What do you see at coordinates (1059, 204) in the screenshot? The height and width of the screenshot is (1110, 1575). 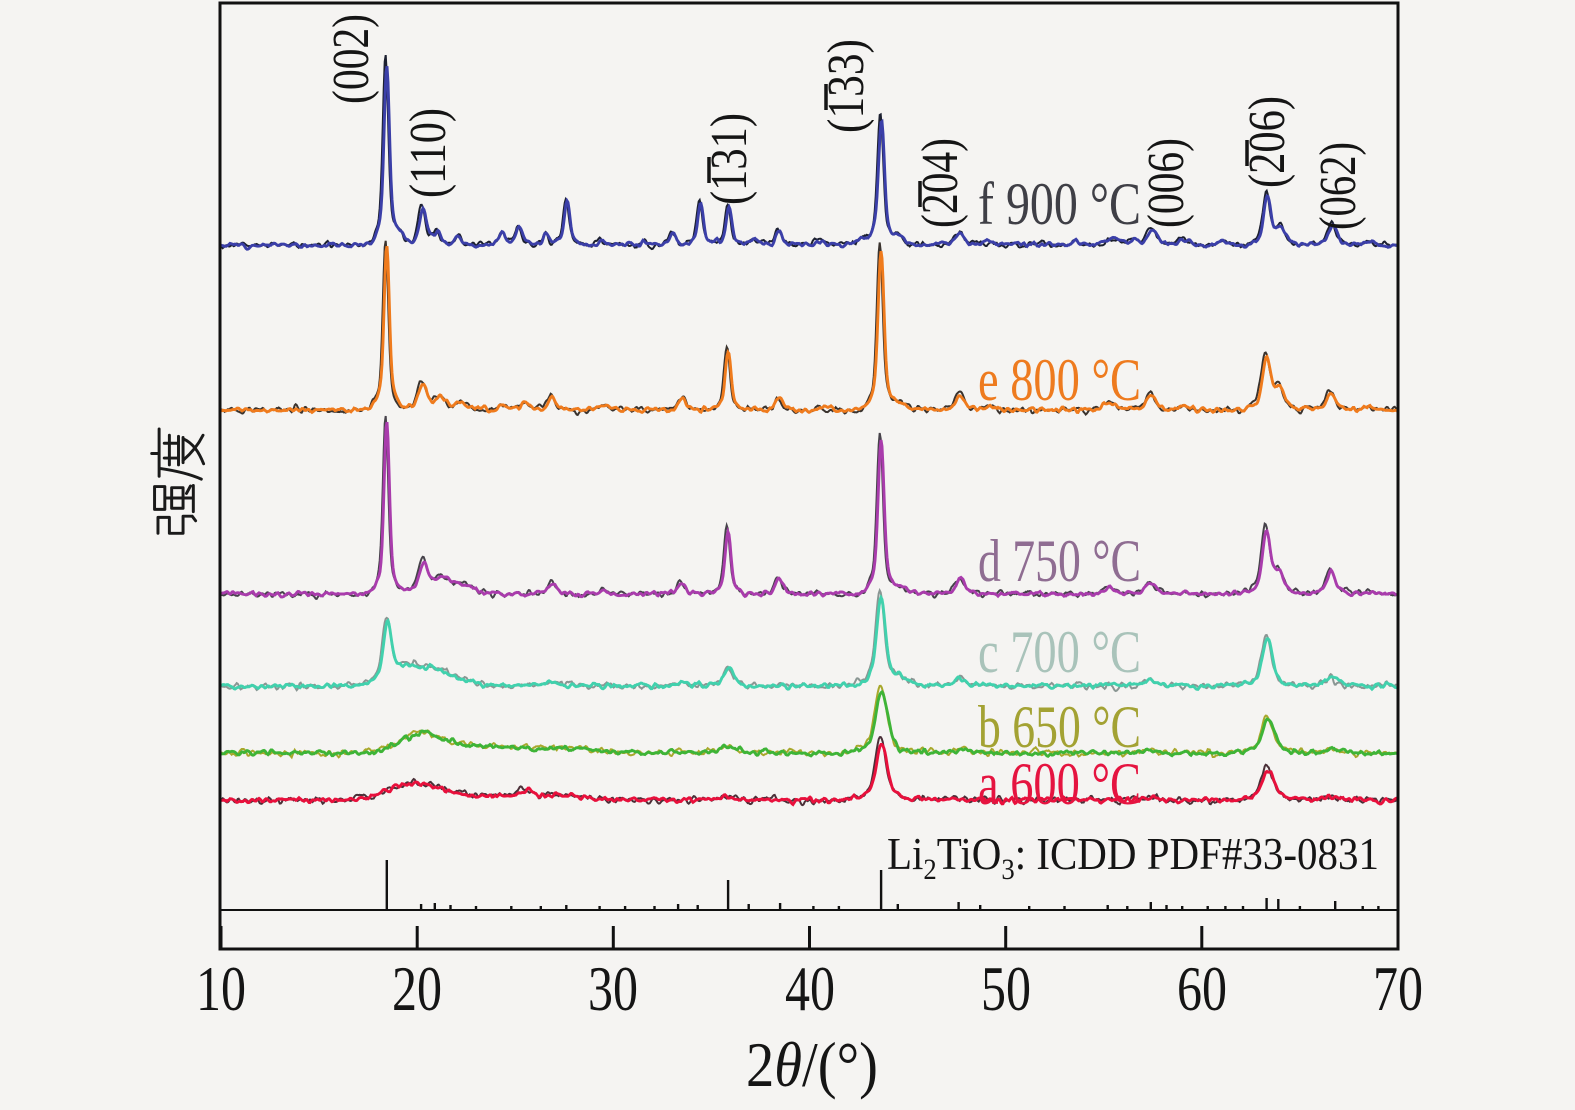 I see `svg-text: f 900 °C` at bounding box center [1059, 204].